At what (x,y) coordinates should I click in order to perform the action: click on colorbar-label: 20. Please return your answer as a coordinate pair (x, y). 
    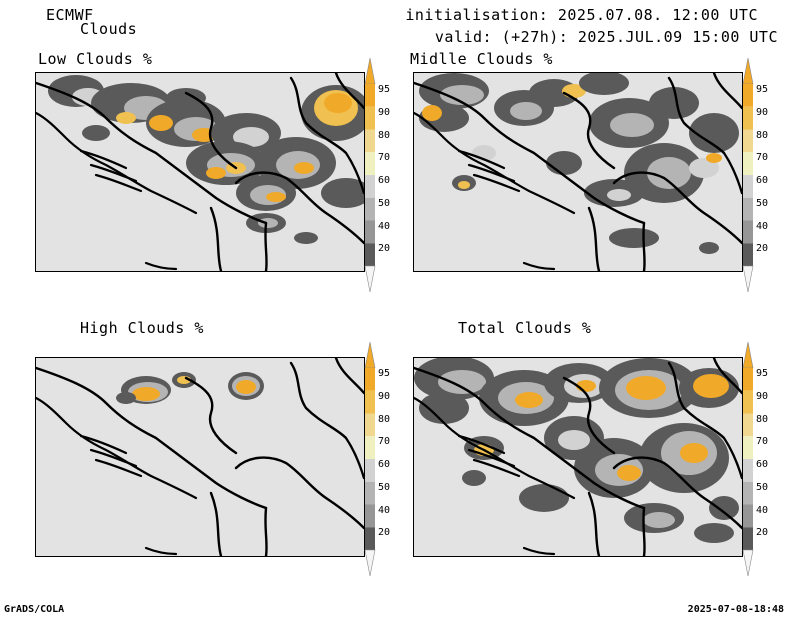
    Looking at the image, I should click on (762, 533).